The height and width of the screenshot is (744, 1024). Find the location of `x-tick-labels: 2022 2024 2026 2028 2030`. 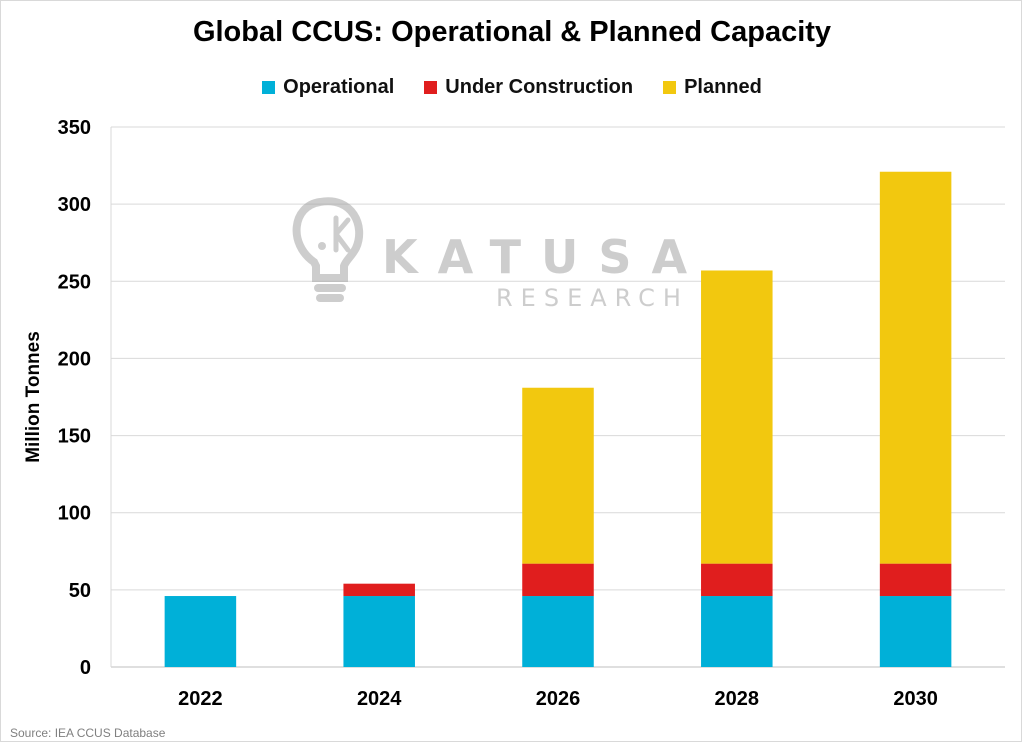

x-tick-labels: 2022 2024 2026 2028 2030 is located at coordinates (558, 699).